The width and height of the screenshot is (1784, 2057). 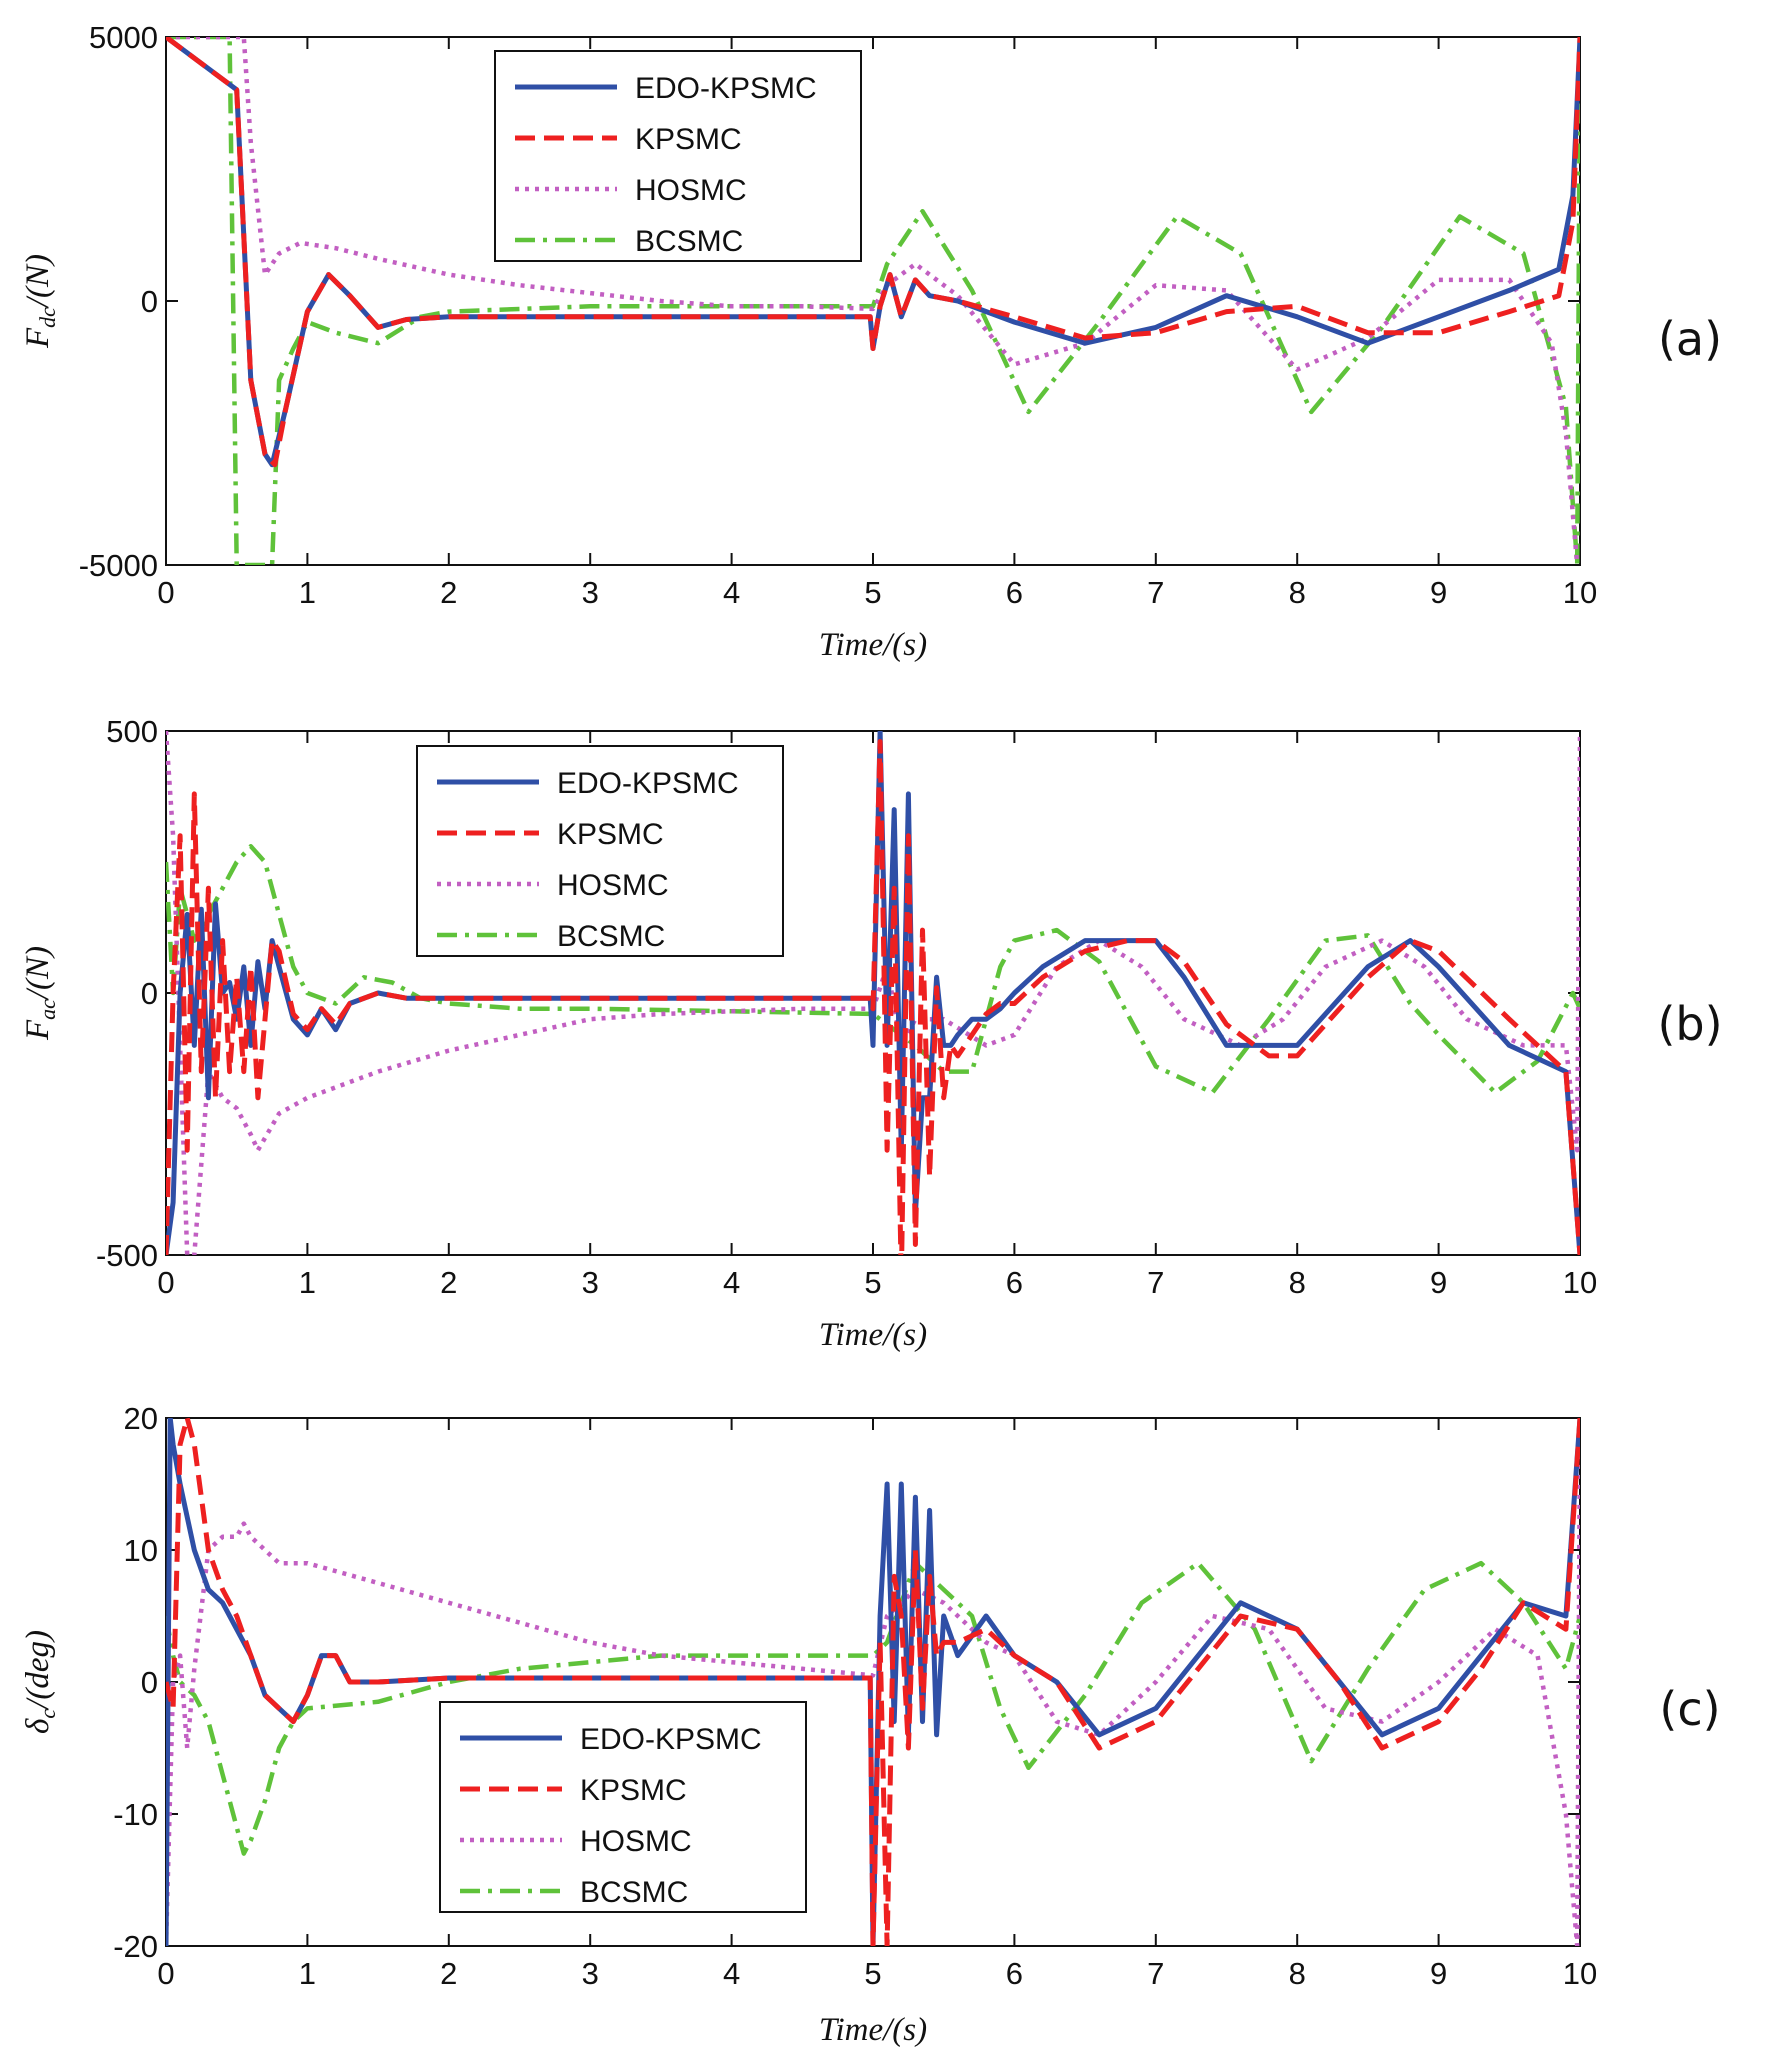 I want to click on y-tick-label: 10, so click(x=141, y=1550).